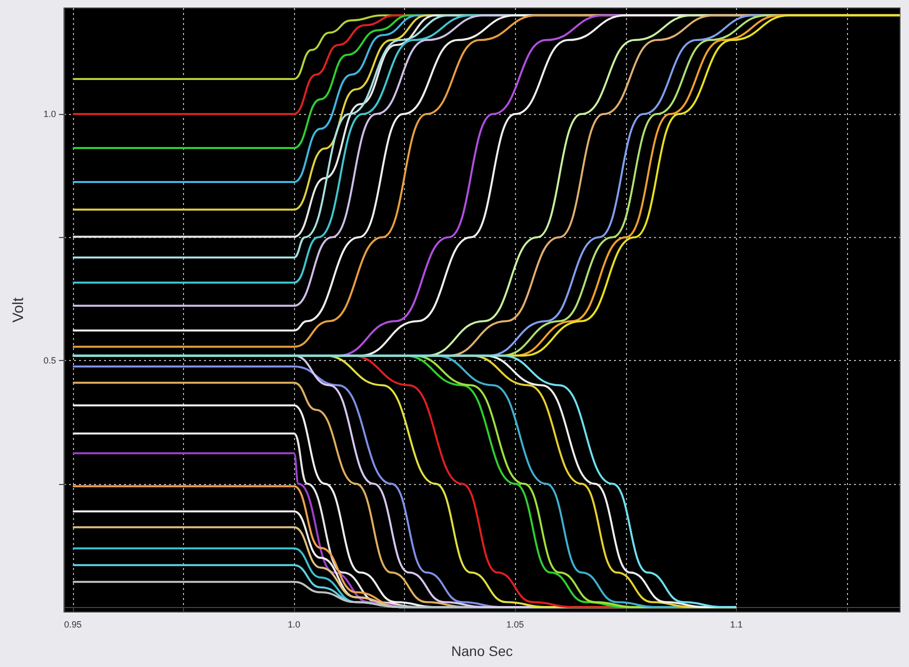 Image resolution: width=909 pixels, height=667 pixels. What do you see at coordinates (49, 361) in the screenshot?
I see `y-tick-label: 0.5` at bounding box center [49, 361].